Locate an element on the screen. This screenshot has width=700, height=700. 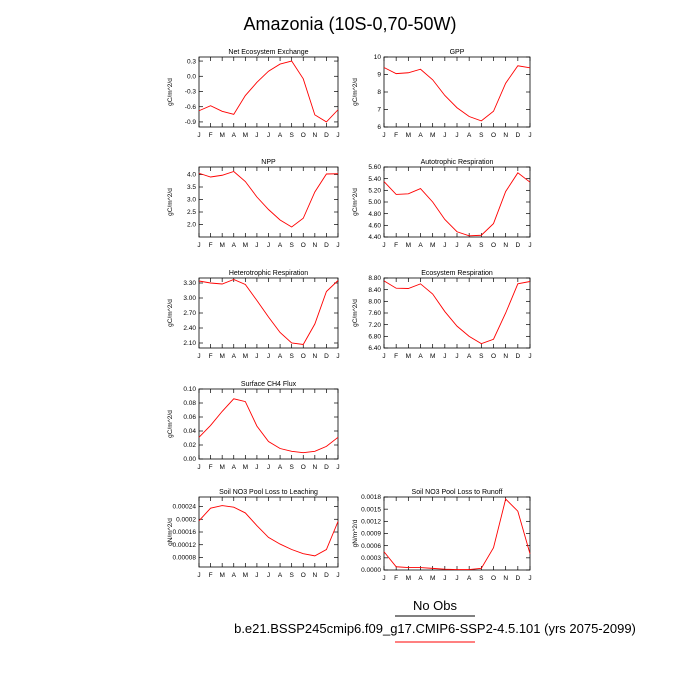
y-tick-label: 6.80 is located at coordinates (374, 337).